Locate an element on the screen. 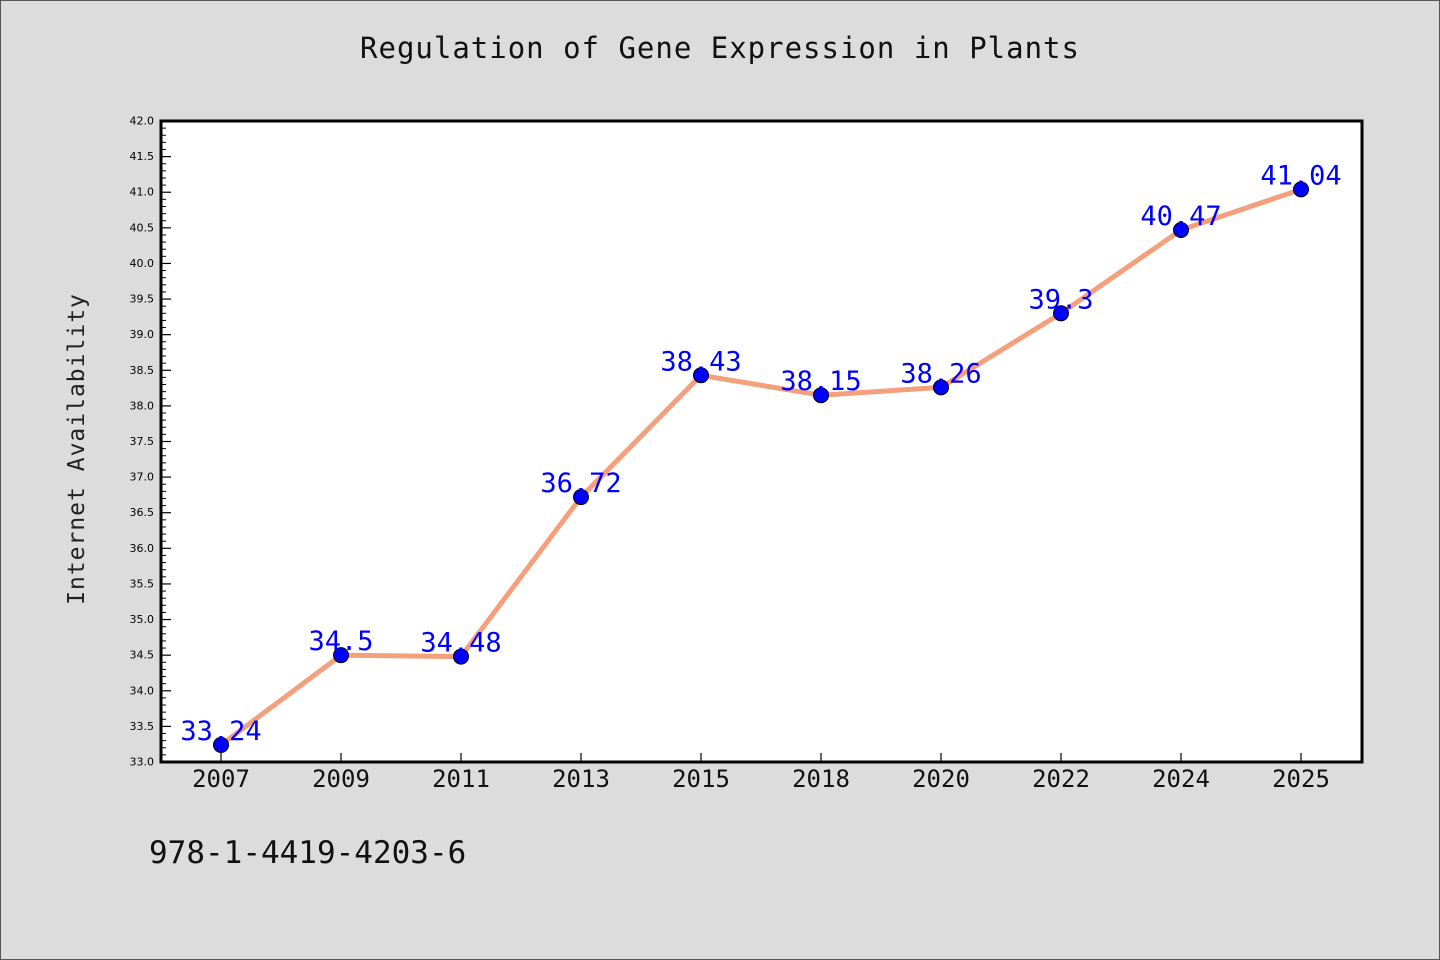  data-label: 36.72 is located at coordinates (580, 483).